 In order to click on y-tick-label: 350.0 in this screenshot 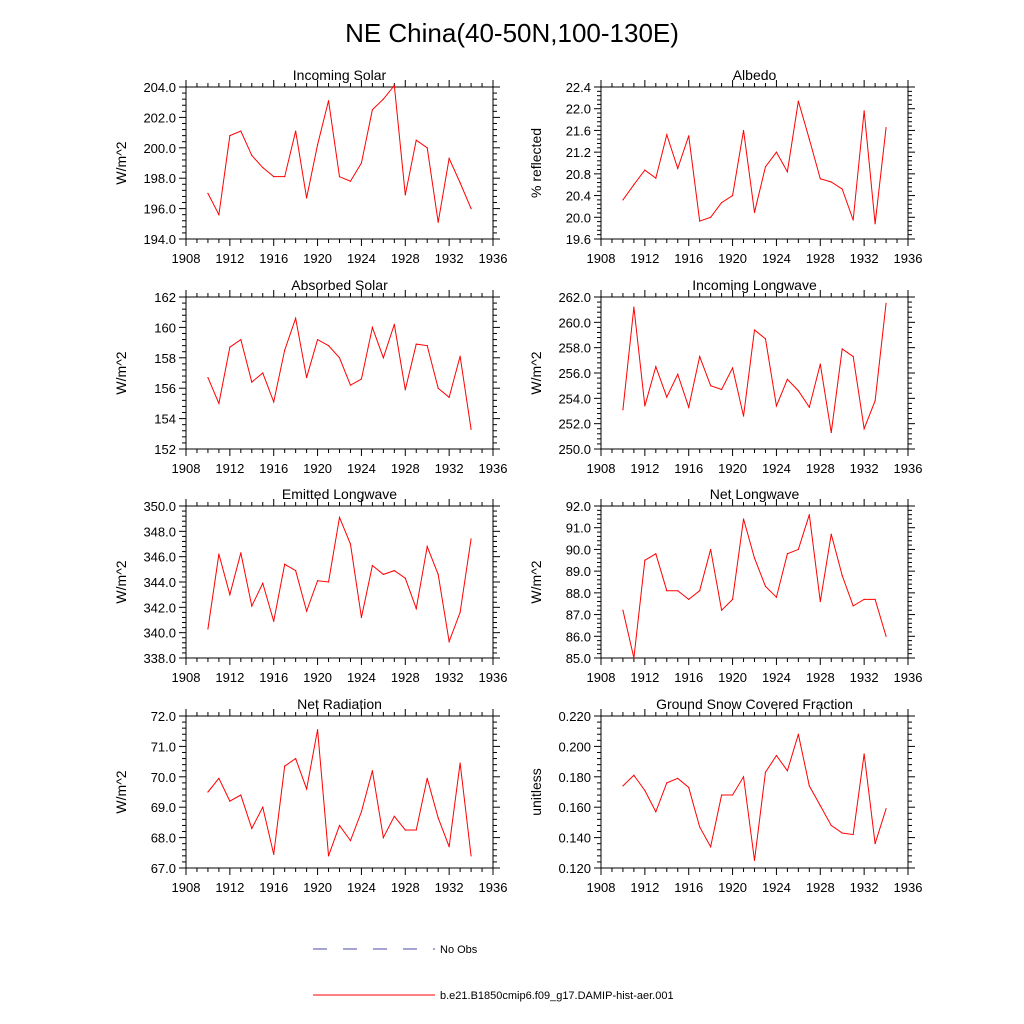, I will do `click(159, 506)`.